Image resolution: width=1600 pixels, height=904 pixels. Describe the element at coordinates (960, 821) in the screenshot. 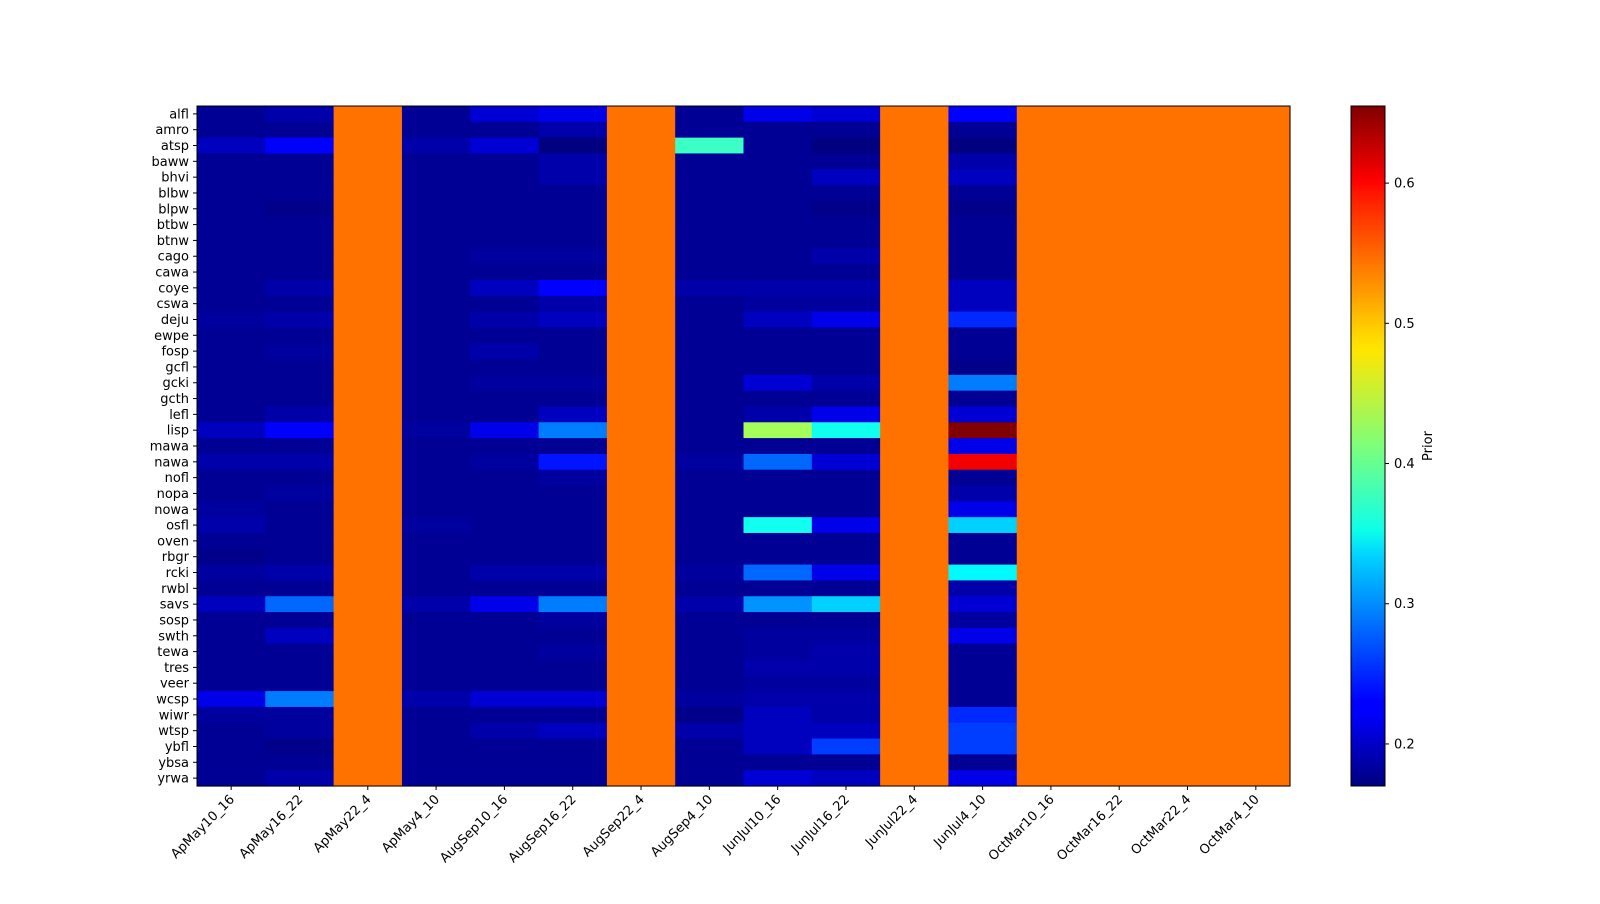

I see `x-tick-label: JunJul4_10` at that location.